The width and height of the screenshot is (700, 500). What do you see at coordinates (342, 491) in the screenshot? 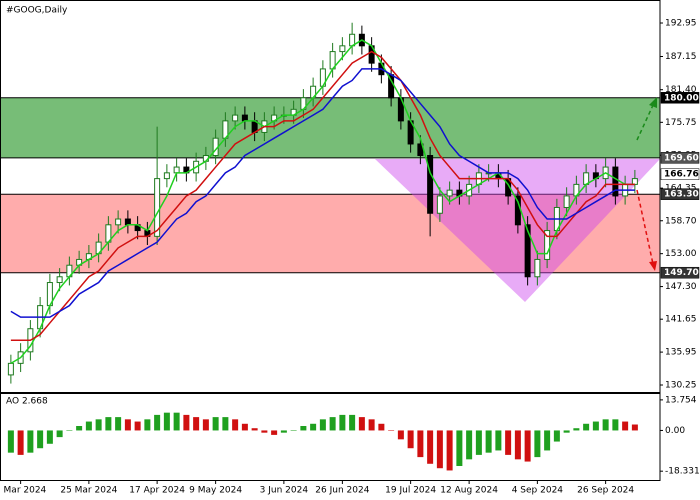
I see `x-tick-label: 26 Jun 2024` at bounding box center [342, 491].